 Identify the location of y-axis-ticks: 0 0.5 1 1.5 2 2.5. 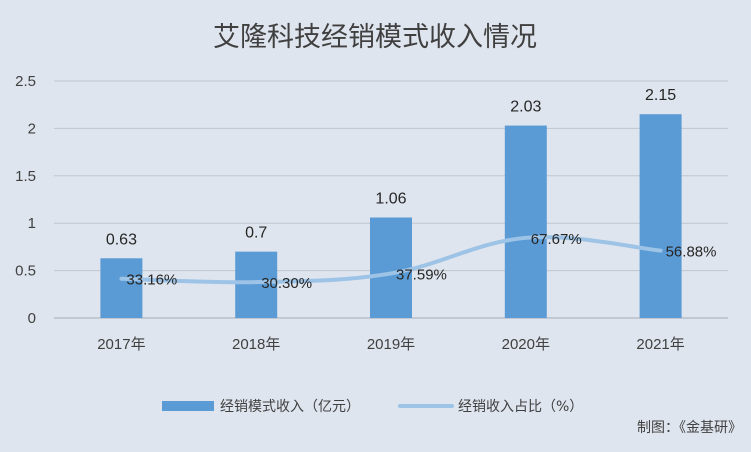
(25, 200).